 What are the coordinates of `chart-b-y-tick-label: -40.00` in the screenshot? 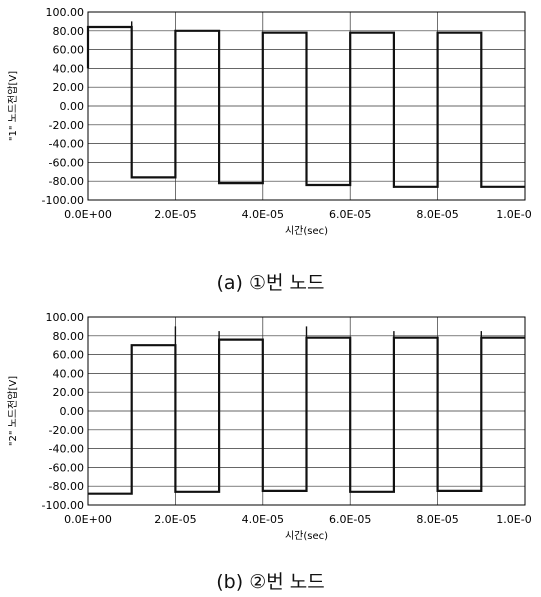 It's located at (66, 449).